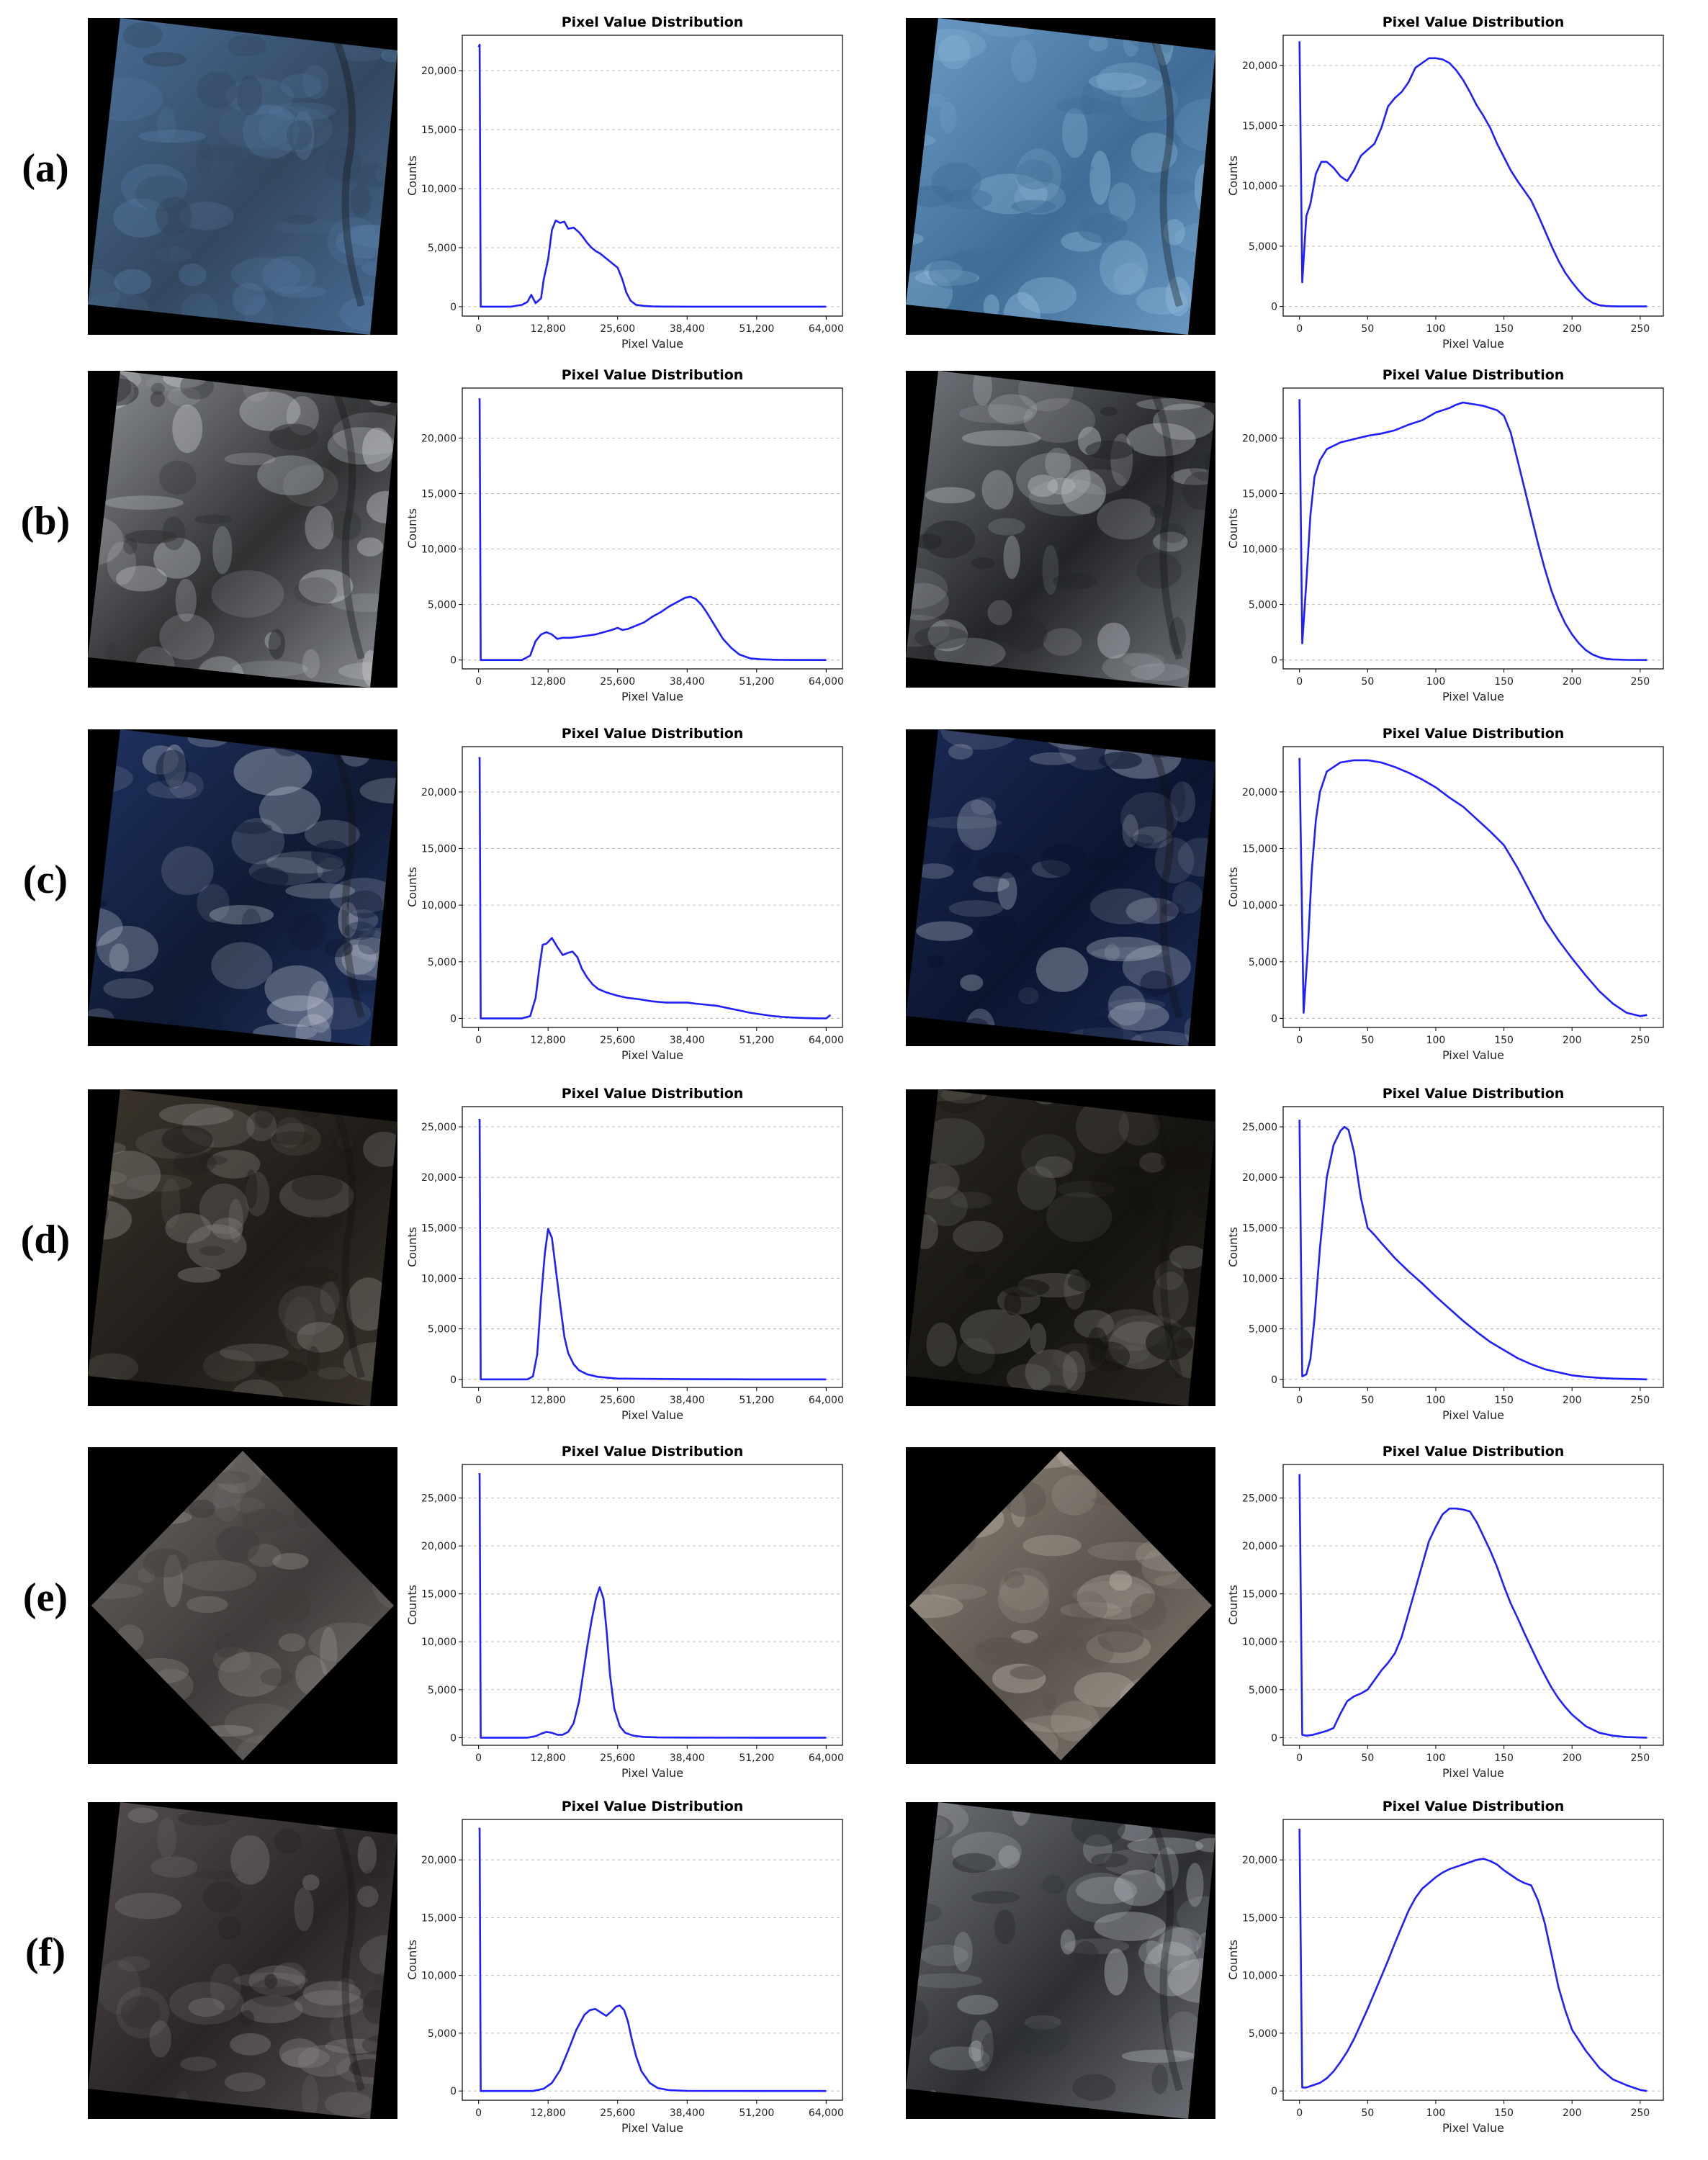  What do you see at coordinates (548, 1758) in the screenshot?
I see `x-tick-label: 12,800` at bounding box center [548, 1758].